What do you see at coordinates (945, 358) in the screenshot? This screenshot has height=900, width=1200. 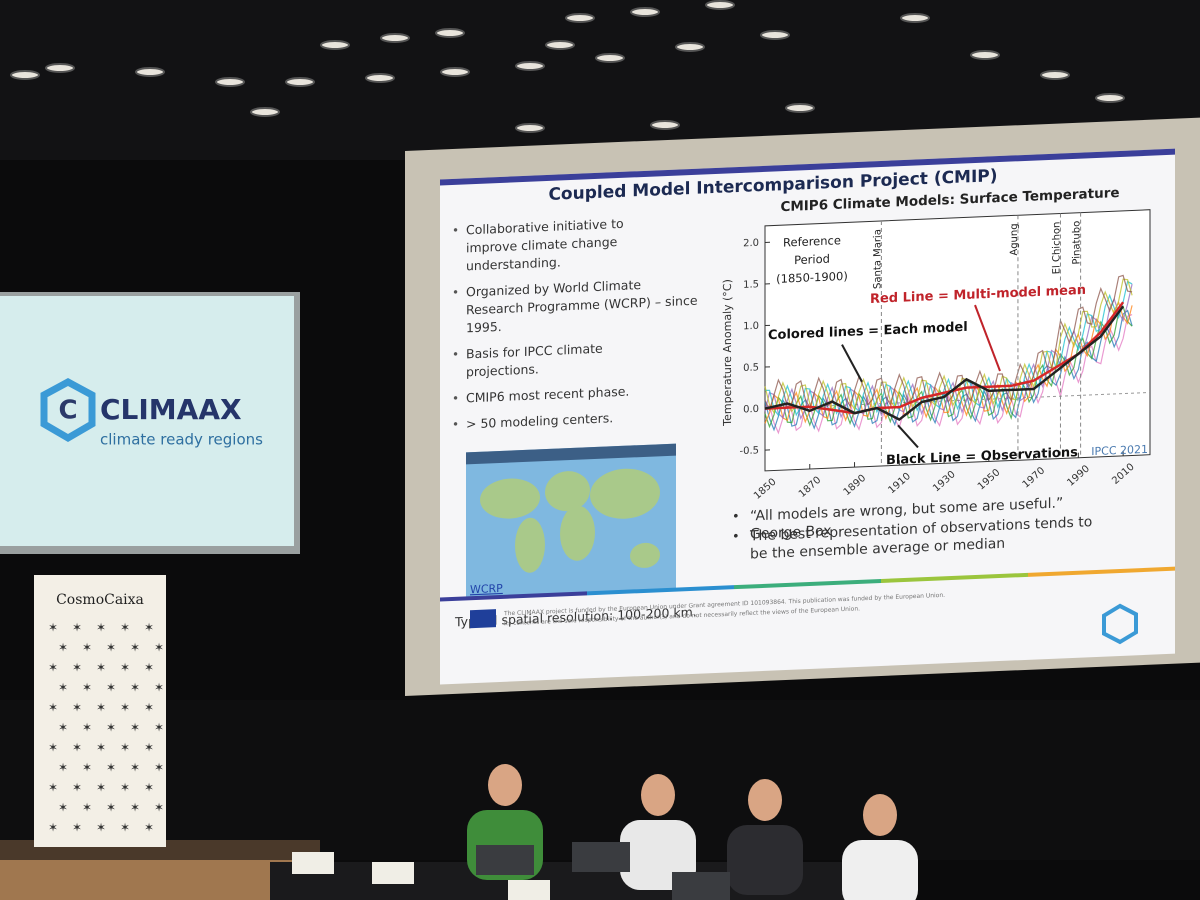 I see `series-line` at bounding box center [945, 358].